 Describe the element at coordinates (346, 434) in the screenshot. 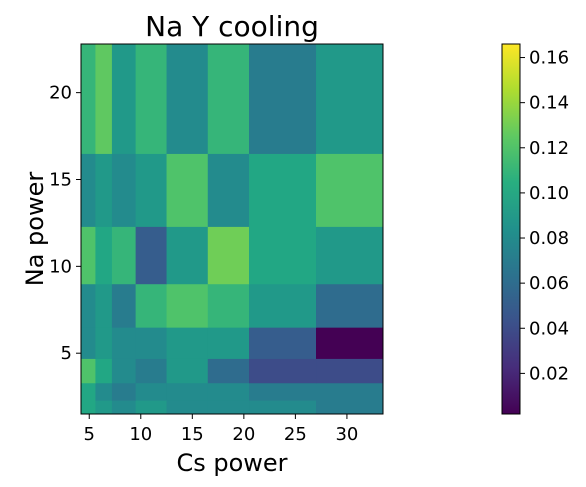

I see `x-tick-label: 30` at that location.